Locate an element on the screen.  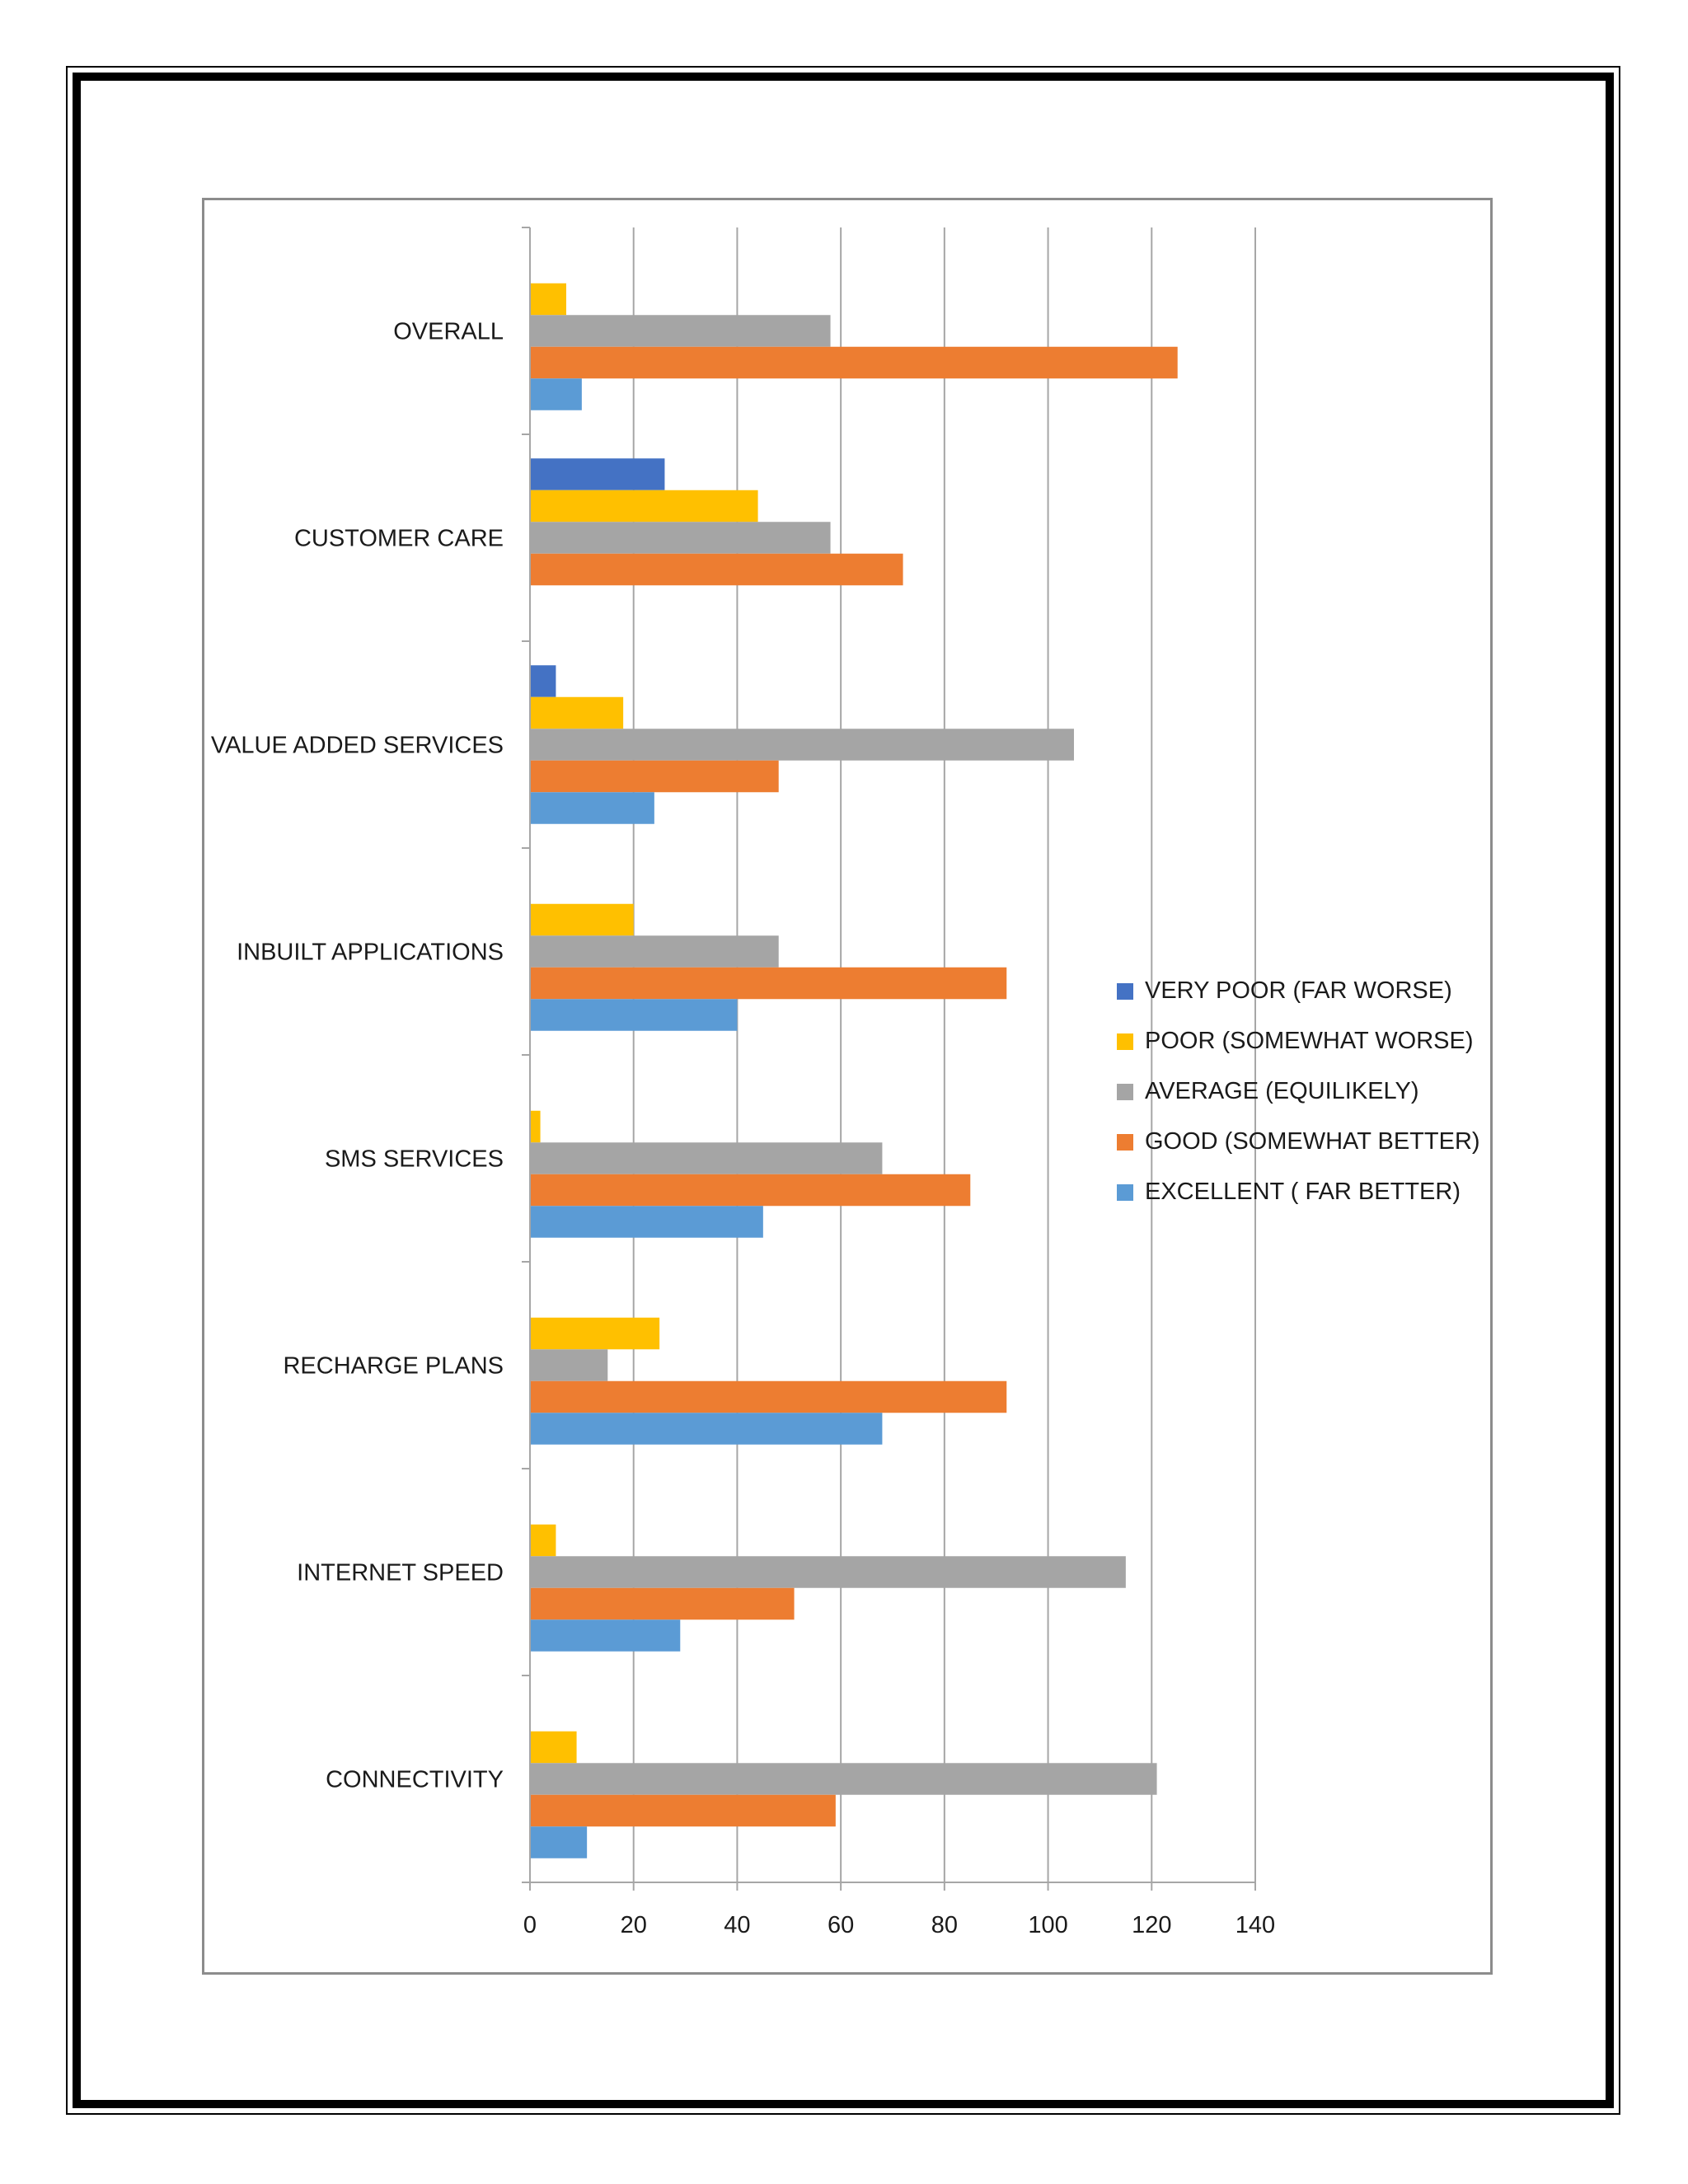
legend-item: POOR (SOMEWHAT WORSE) is located at coordinates (1298, 1041).